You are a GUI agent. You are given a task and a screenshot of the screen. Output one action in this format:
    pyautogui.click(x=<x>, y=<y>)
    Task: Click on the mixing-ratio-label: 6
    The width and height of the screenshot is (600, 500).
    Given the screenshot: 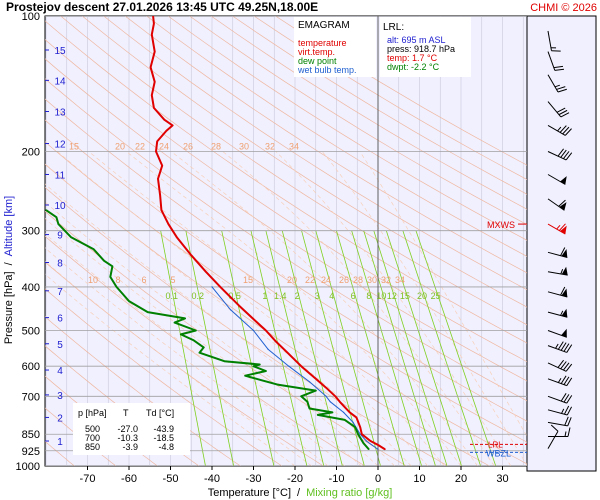 What is the action you would take?
    pyautogui.click(x=353, y=296)
    